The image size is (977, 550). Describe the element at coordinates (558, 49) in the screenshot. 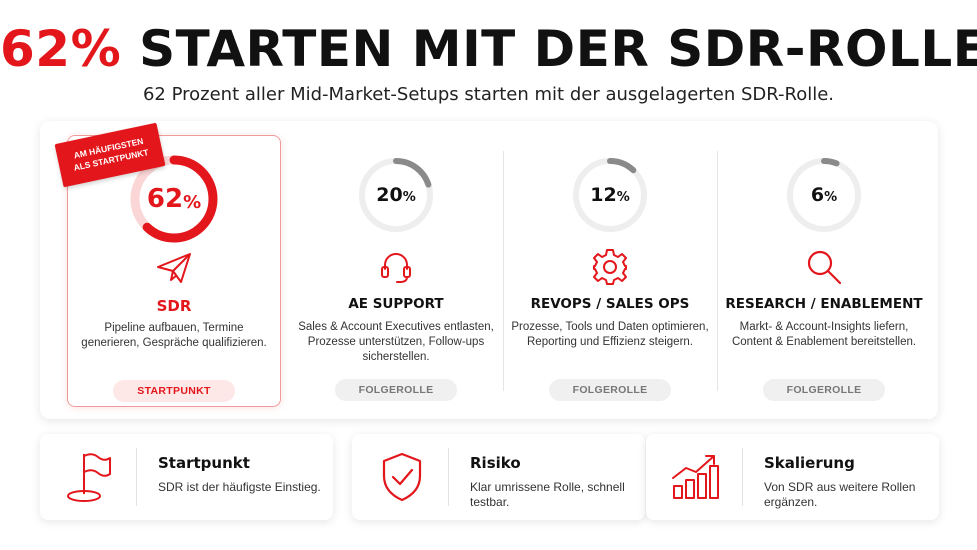

I see `title-text: STARTEN MIT DER SDR-ROLLE` at that location.